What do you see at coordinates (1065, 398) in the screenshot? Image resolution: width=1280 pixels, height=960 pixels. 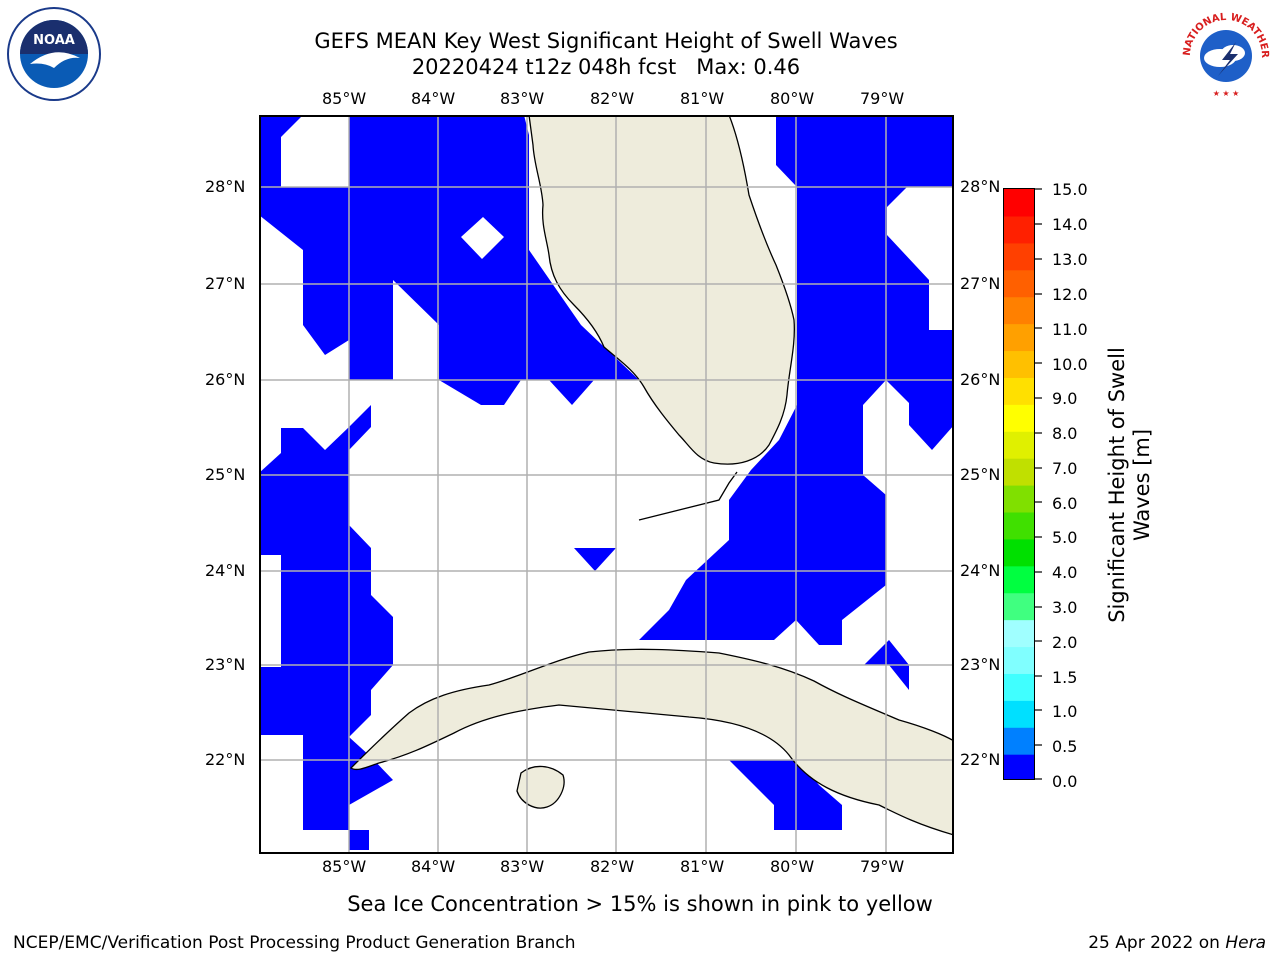 I see `colorbar-tick: 9.0` at bounding box center [1065, 398].